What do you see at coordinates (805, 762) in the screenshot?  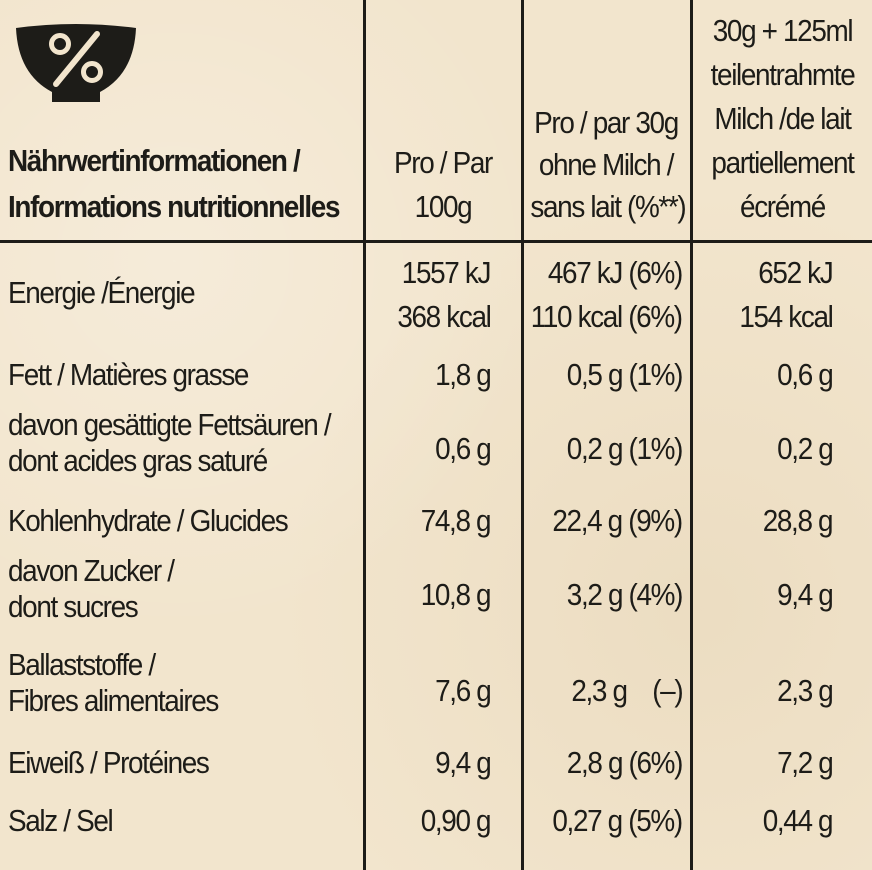 I see `cell-protein-milk: 7,2 g` at bounding box center [805, 762].